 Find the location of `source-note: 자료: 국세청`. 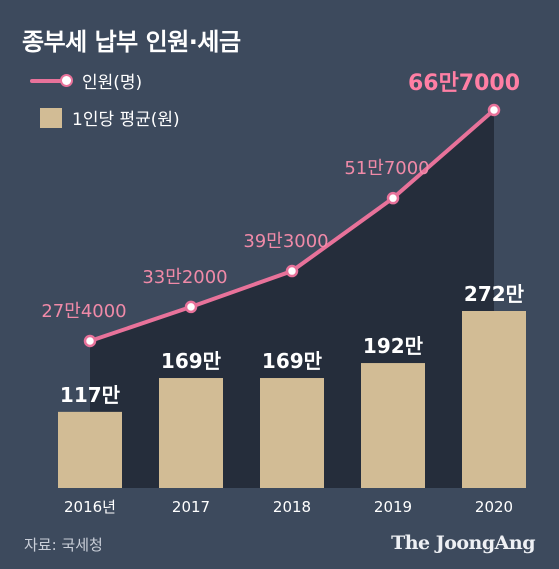

source-note: 자료: 국세청 is located at coordinates (63, 545).